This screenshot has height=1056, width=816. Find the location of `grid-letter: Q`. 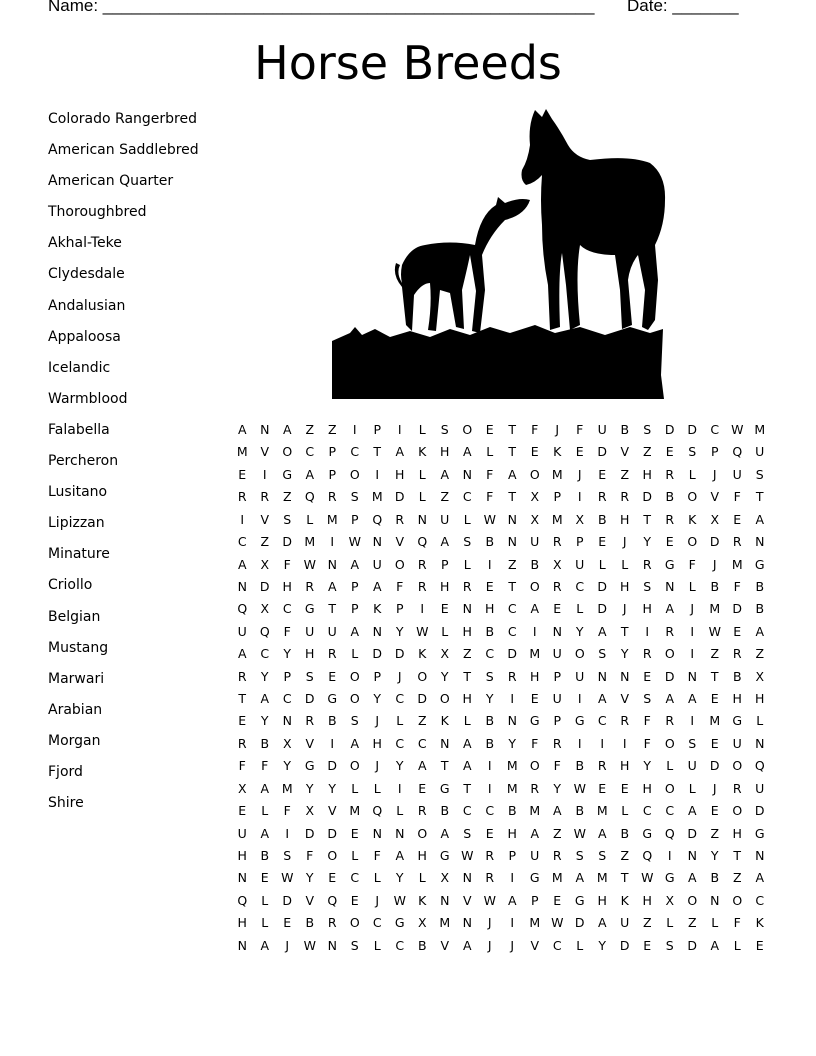

grid-letter: Q is located at coordinates (759, 766).